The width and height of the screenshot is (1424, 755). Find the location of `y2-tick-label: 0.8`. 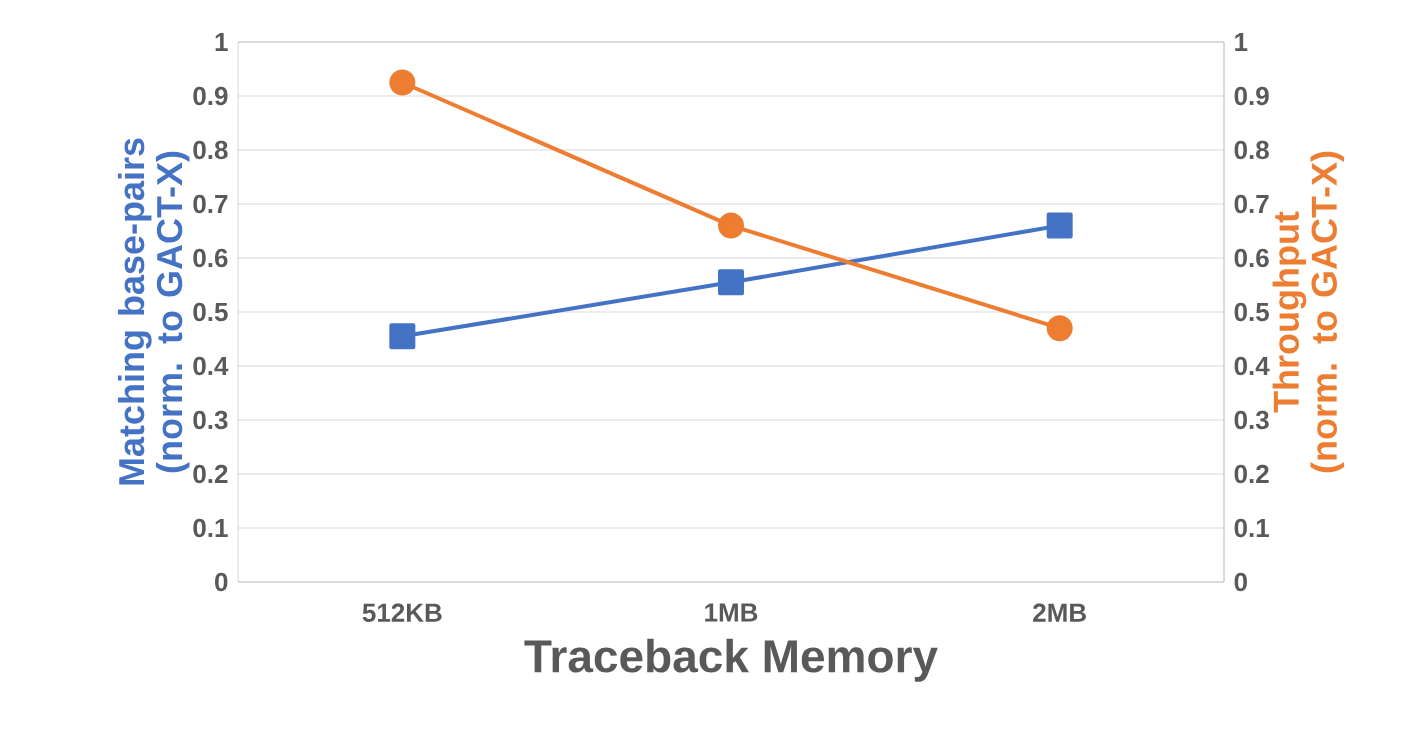

y2-tick-label: 0.8 is located at coordinates (1251, 150).